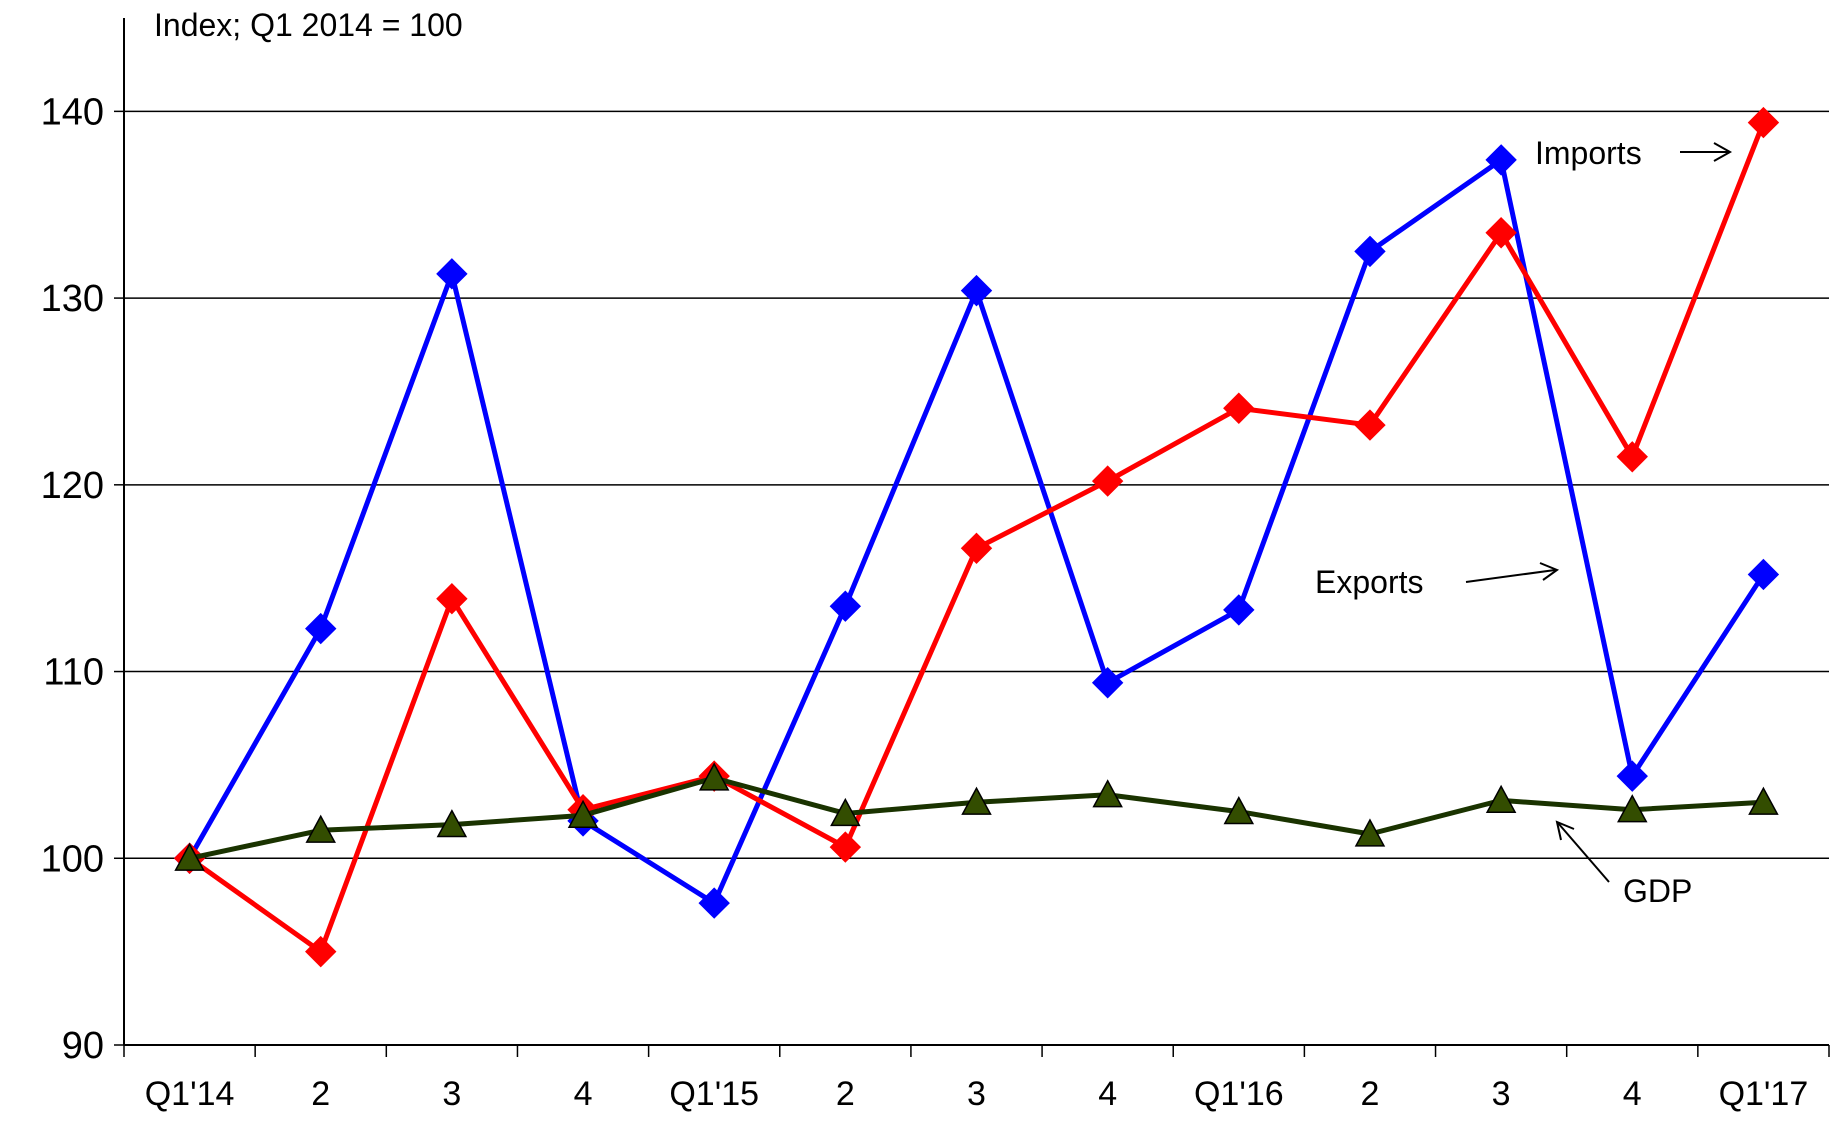 This screenshot has height=1124, width=1841. I want to click on gdp-series, so click(976, 816).